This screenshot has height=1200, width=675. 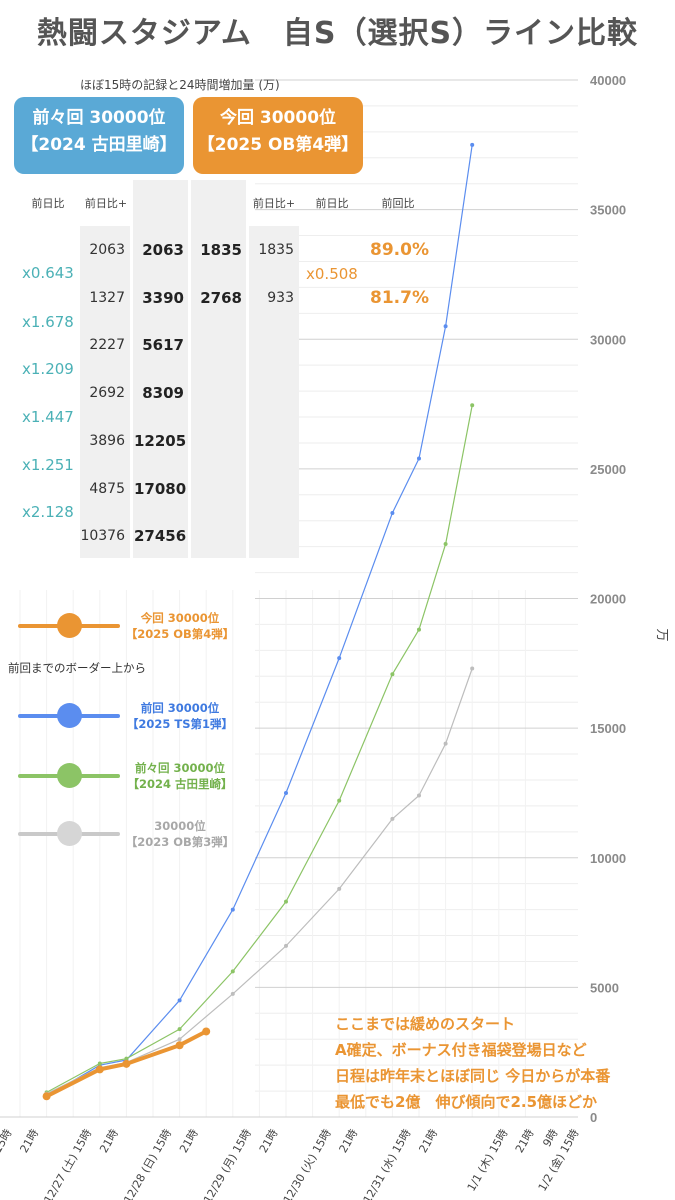 I want to click on prev2-day-ratio: x0.643, so click(x=48, y=273).